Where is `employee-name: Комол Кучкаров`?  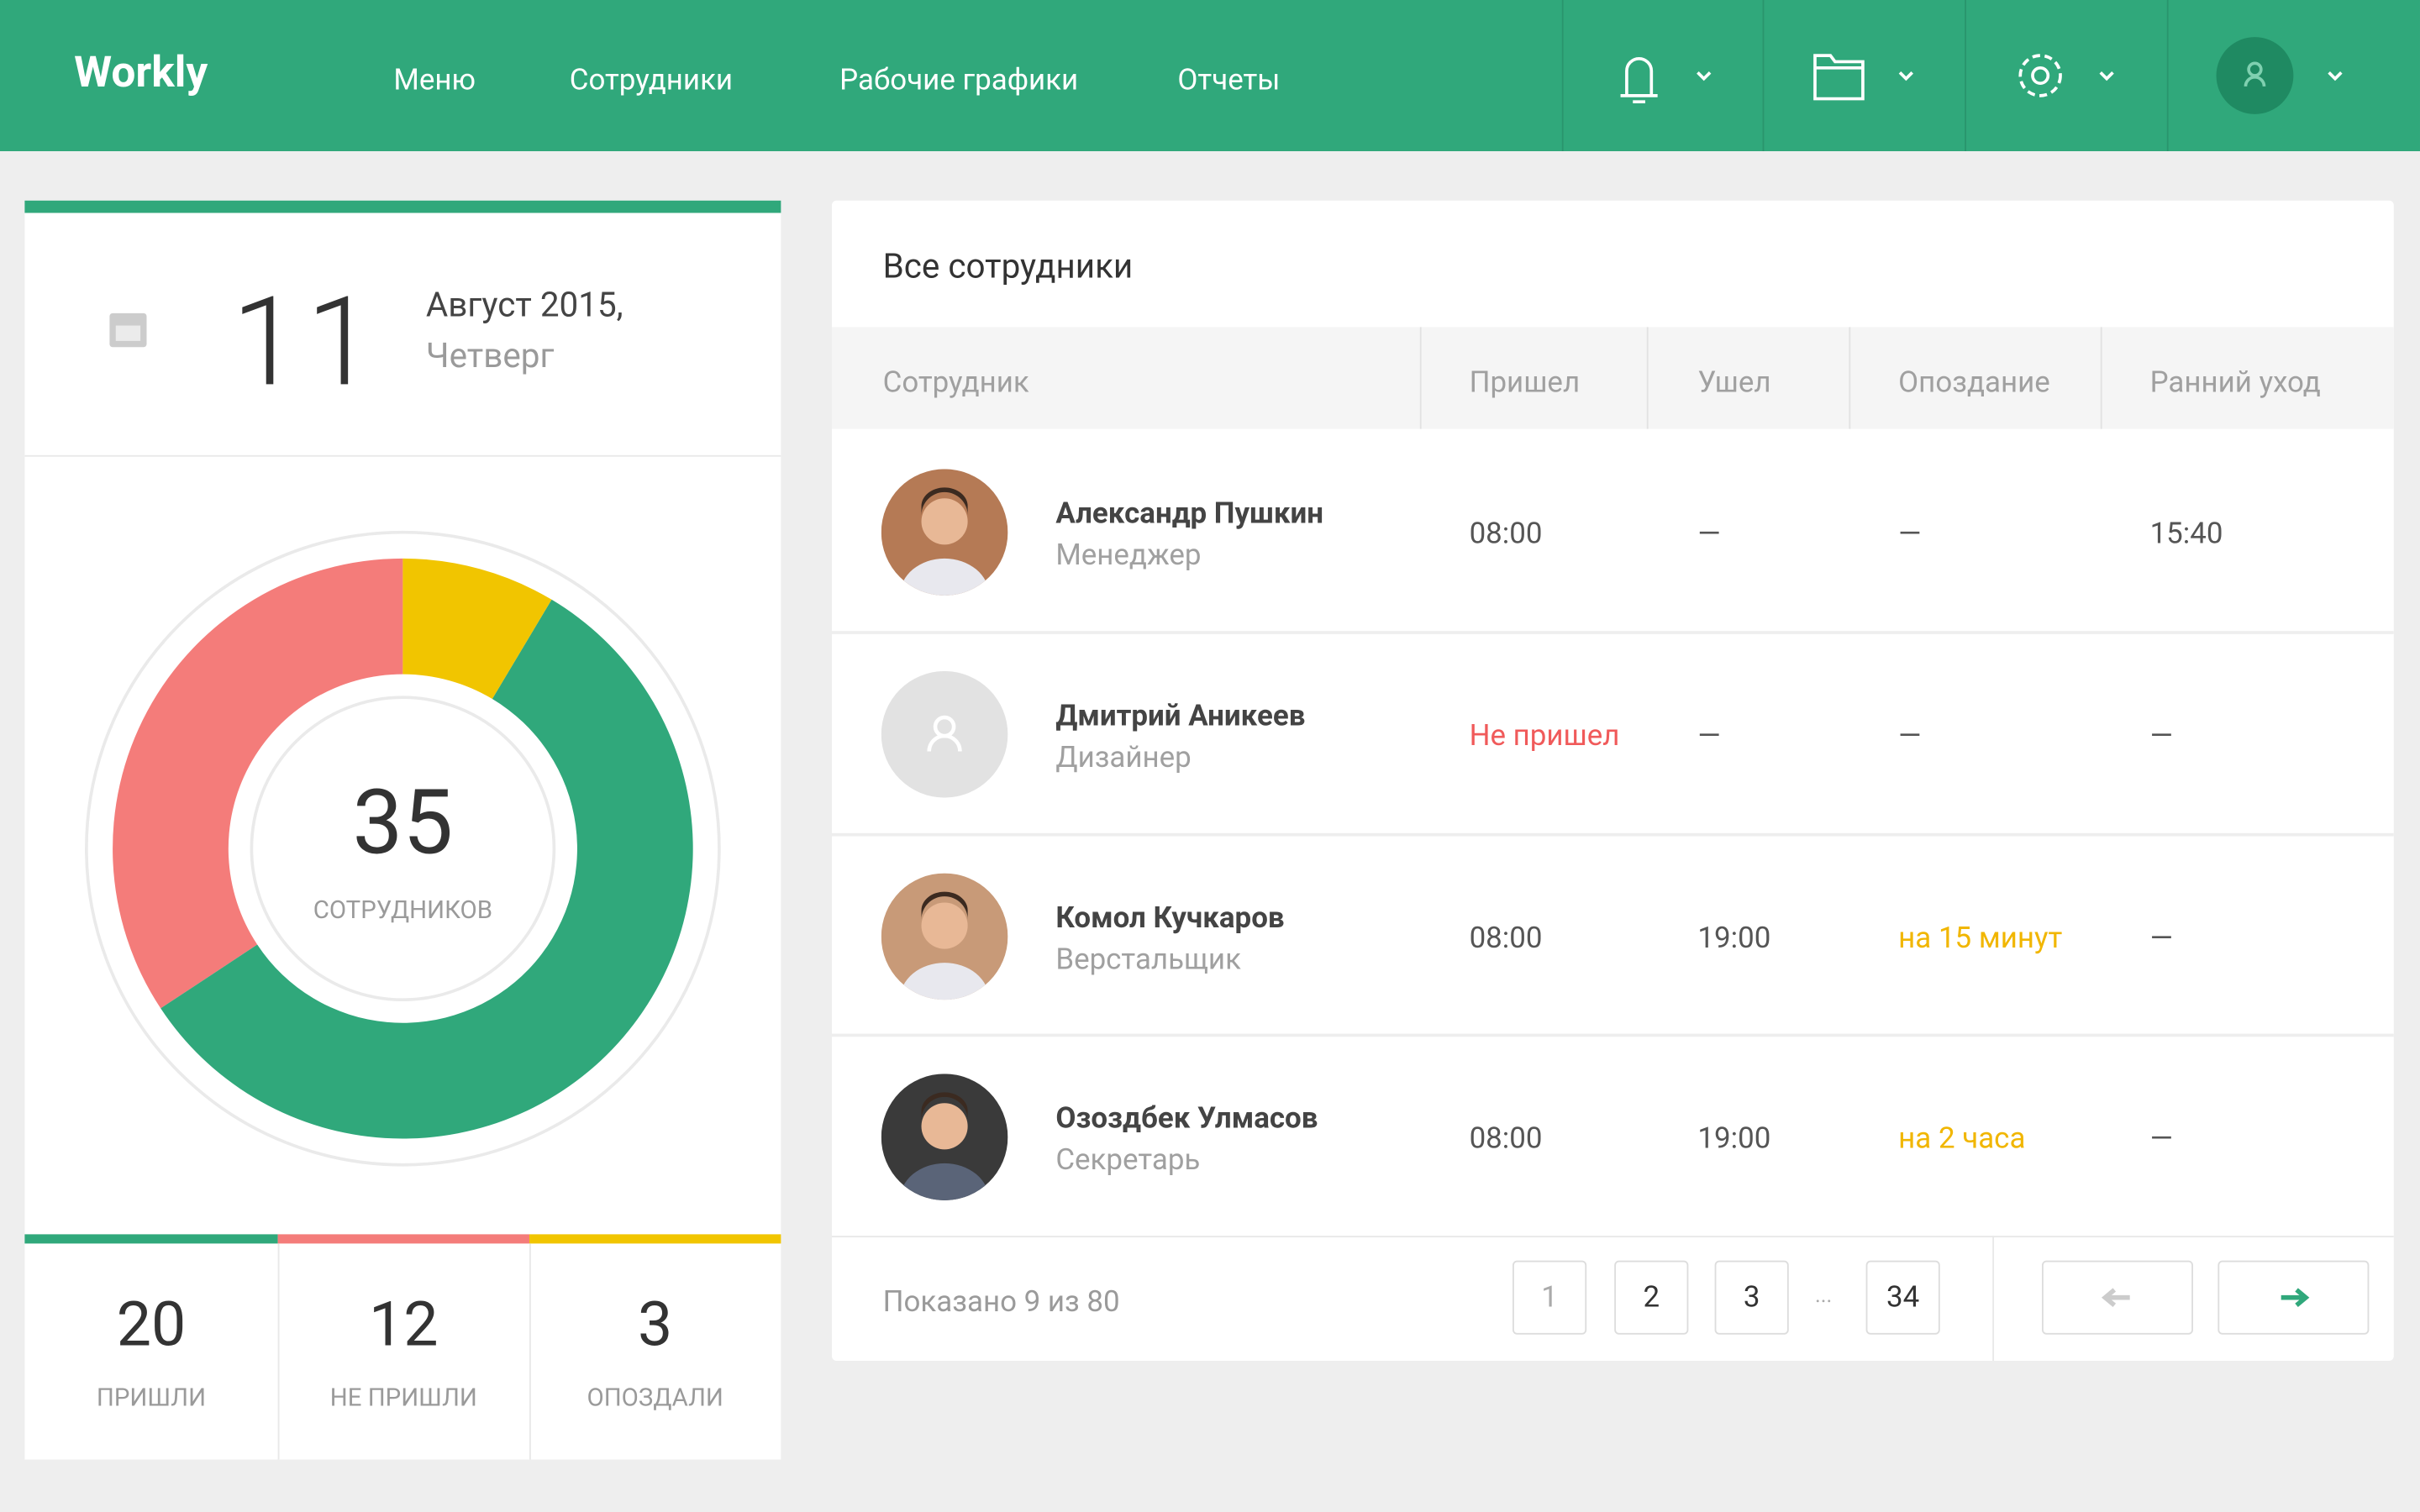
employee-name: Комол Кучкаров is located at coordinates (1170, 916).